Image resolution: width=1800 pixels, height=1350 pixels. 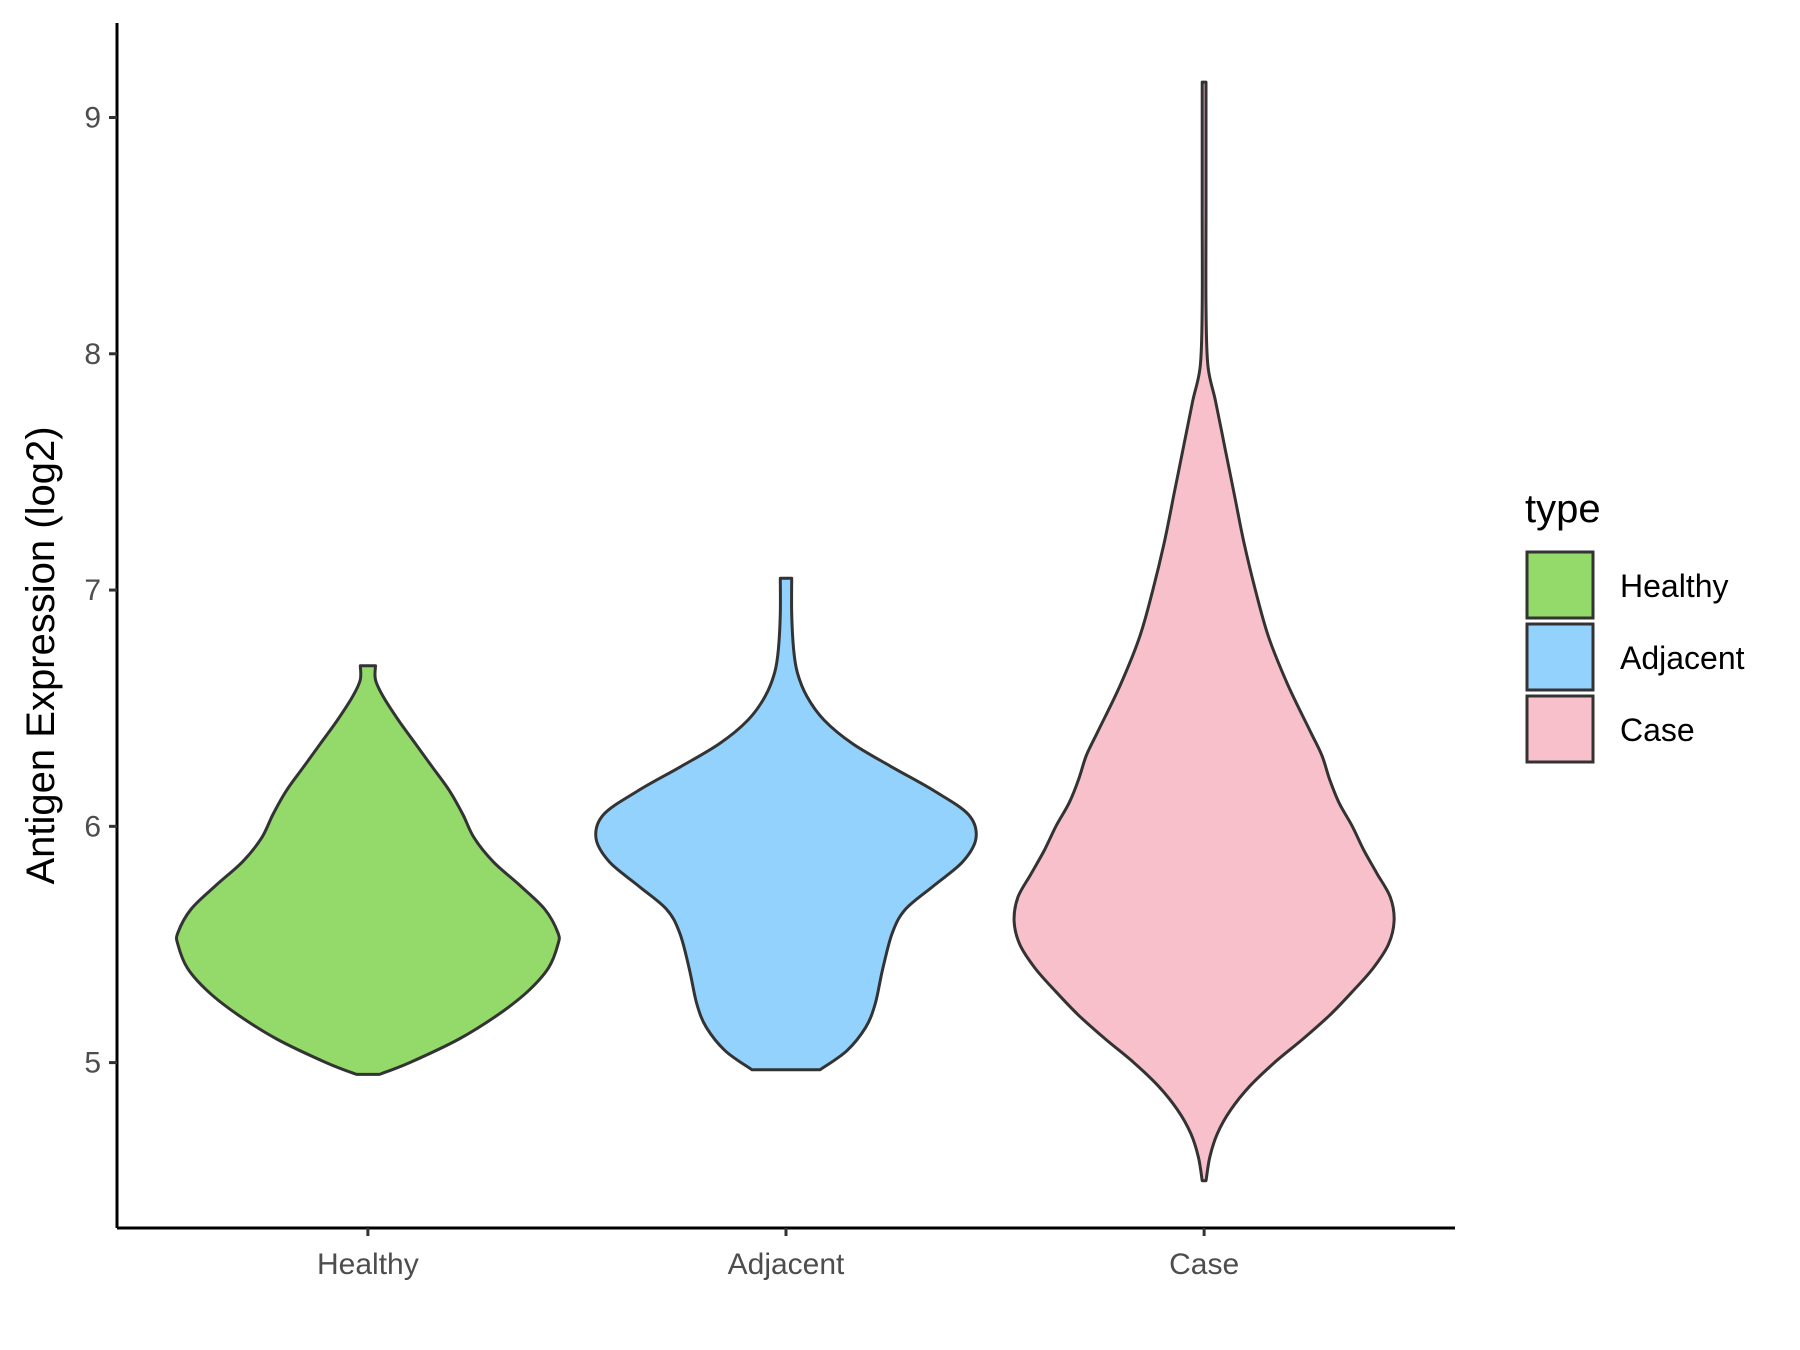 I want to click on legend-items: Healthy Adjacent Case, so click(x=1635, y=657).